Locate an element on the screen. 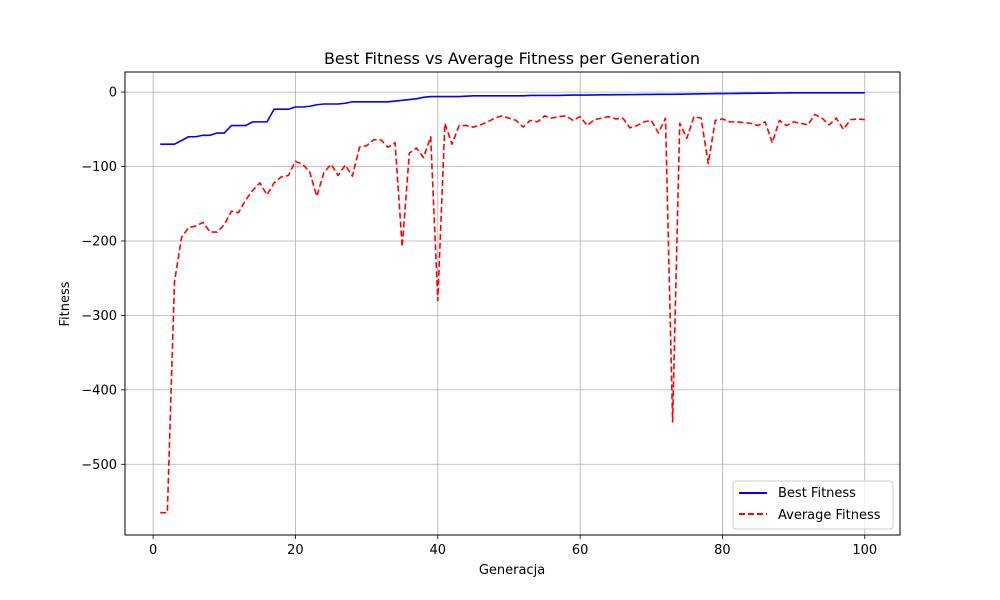 The image size is (1000, 600). x-tick-label: 20 is located at coordinates (295, 550).